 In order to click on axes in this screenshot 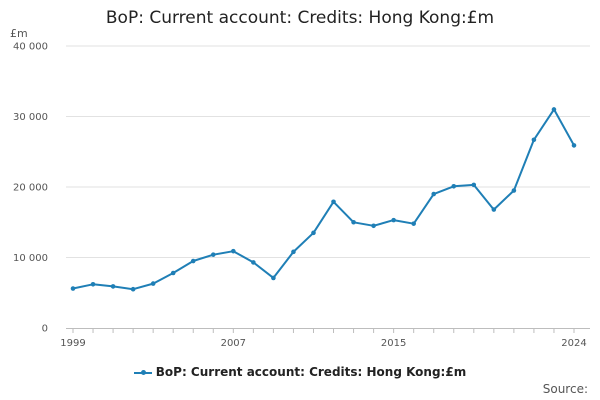, I will do `click(328, 330)`.